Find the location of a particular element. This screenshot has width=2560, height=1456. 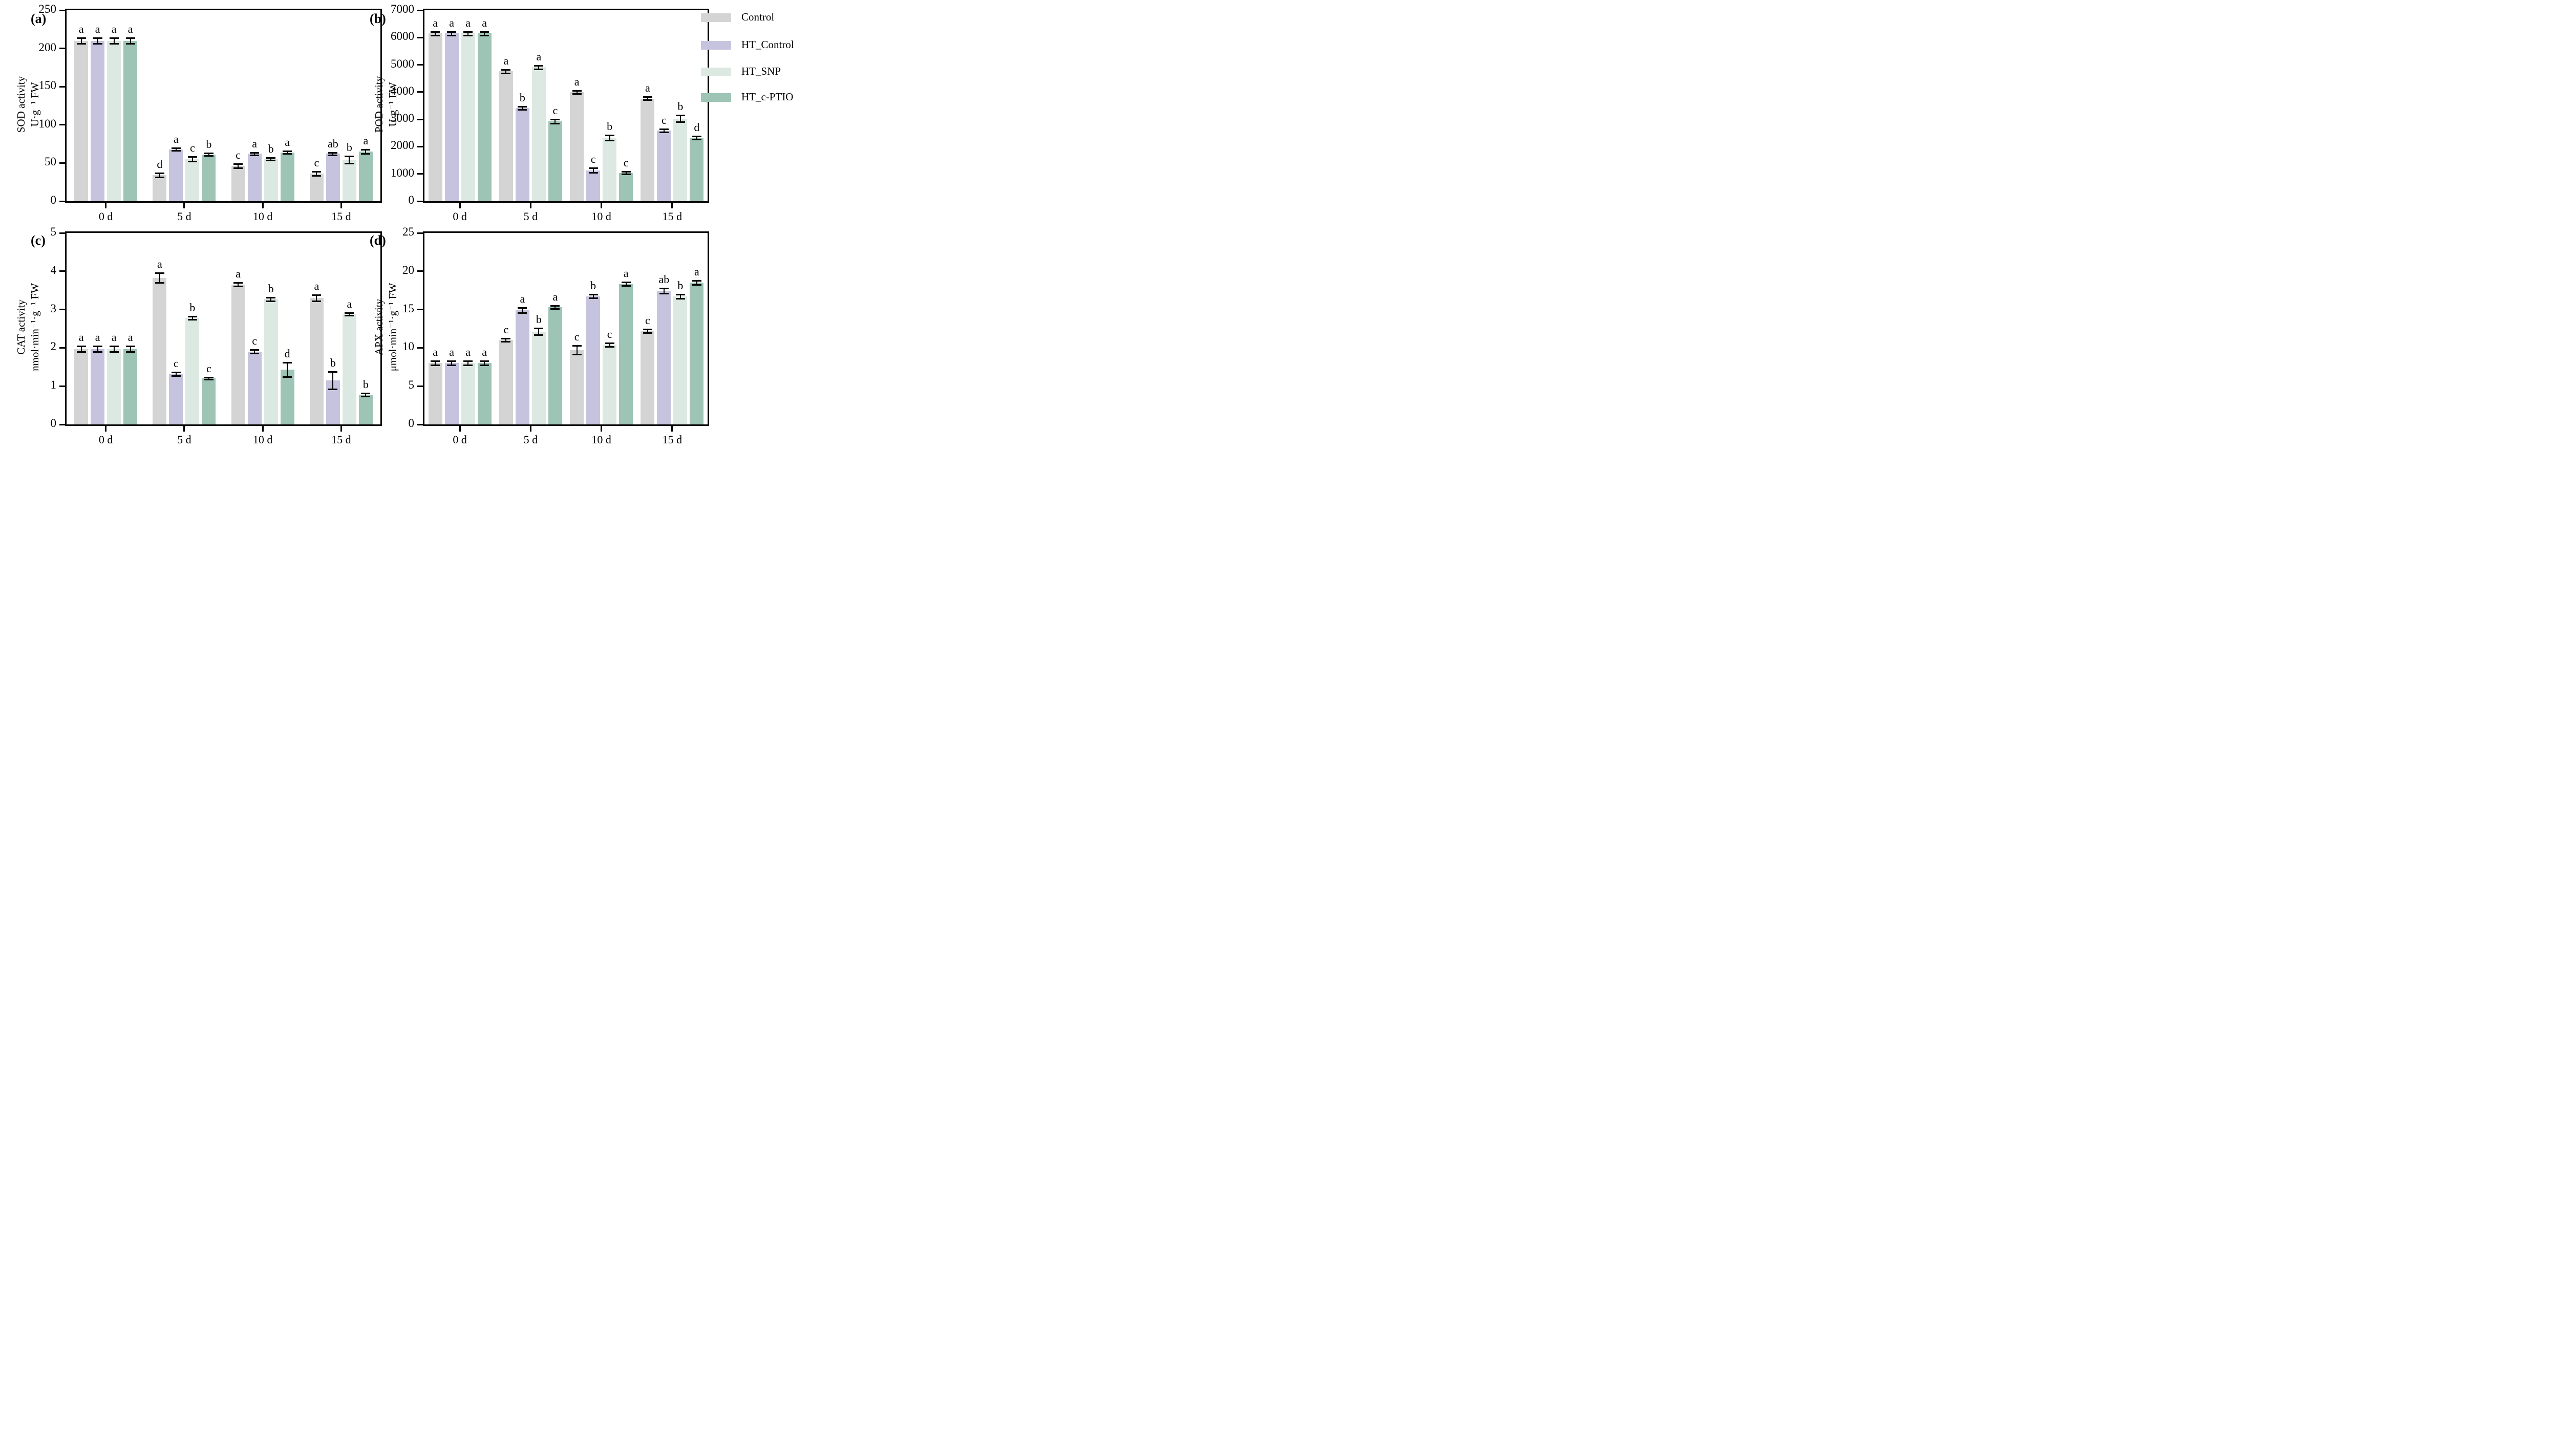

bar-control-5d is located at coordinates (160, 351).